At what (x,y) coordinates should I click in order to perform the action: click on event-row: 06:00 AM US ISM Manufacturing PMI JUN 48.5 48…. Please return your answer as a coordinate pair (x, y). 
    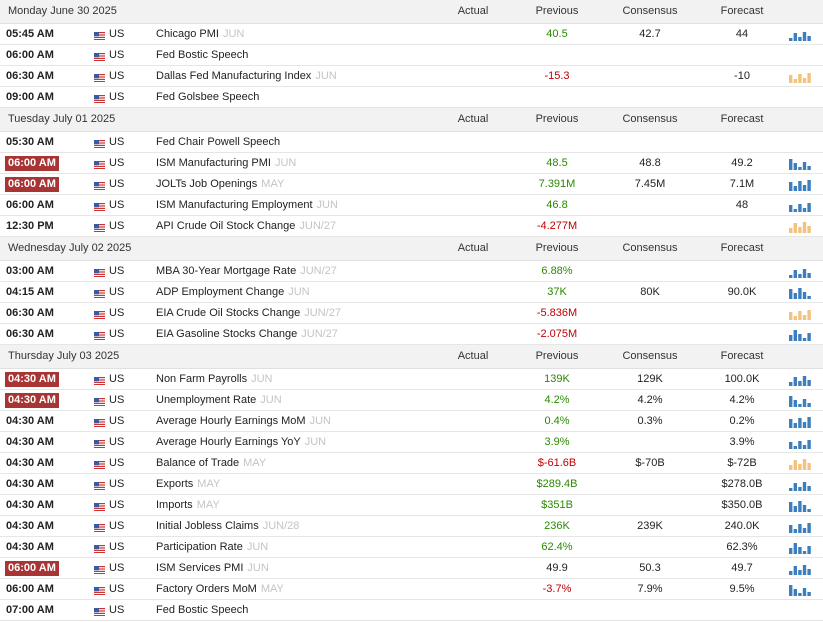
    Looking at the image, I should click on (411, 163).